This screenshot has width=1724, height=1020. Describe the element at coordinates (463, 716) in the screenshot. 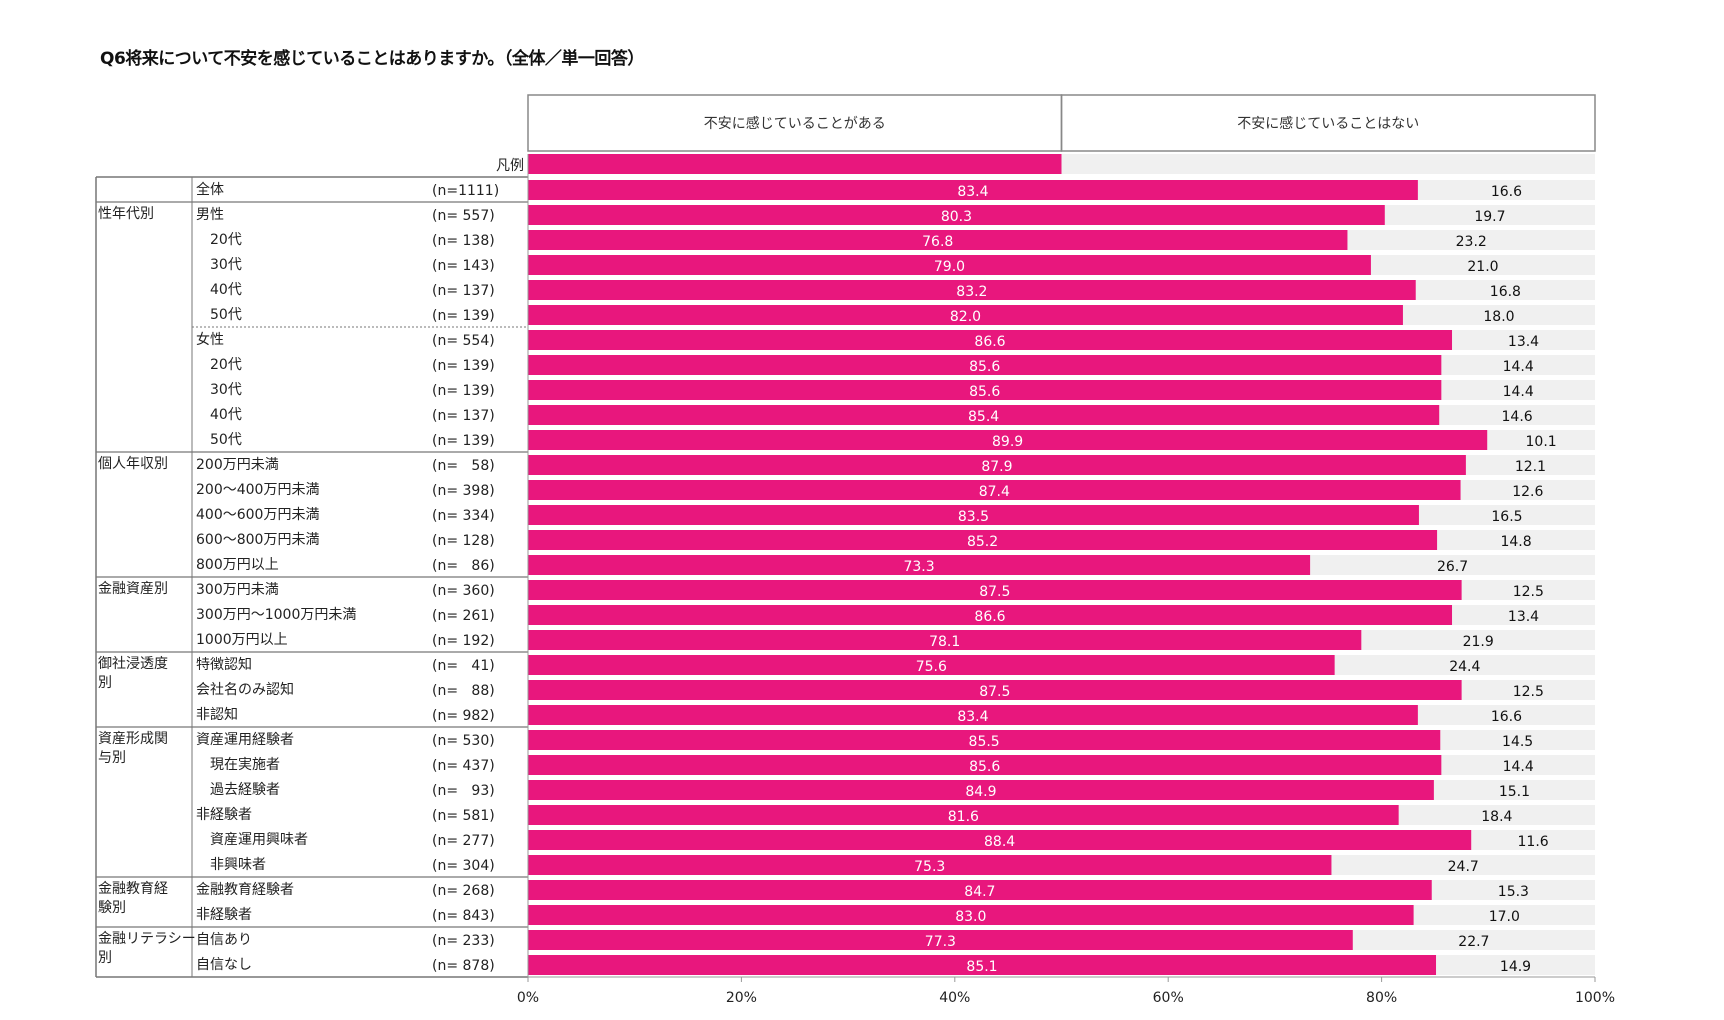

I see `row-n: (n= 982)` at that location.